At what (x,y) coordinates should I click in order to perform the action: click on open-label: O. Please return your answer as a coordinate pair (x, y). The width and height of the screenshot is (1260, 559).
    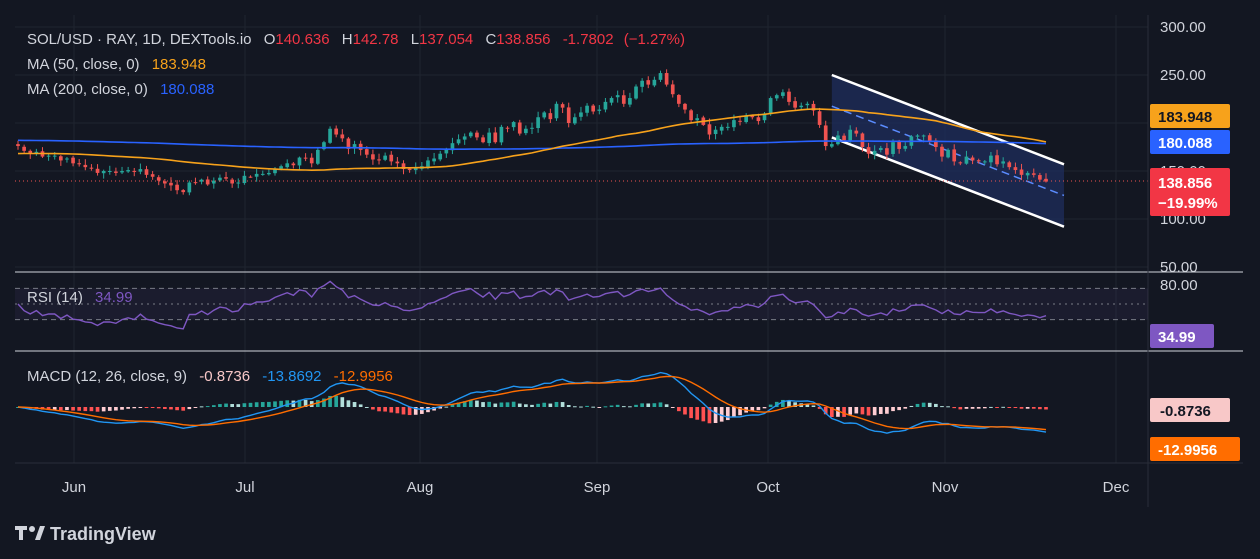
    Looking at the image, I should click on (270, 39).